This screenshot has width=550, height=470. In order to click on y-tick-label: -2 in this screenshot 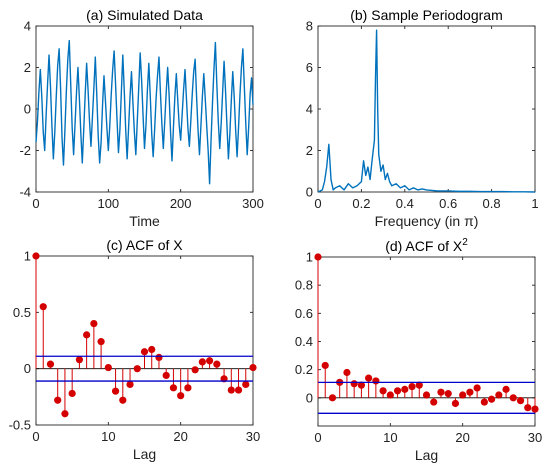, I will do `click(25, 150)`.